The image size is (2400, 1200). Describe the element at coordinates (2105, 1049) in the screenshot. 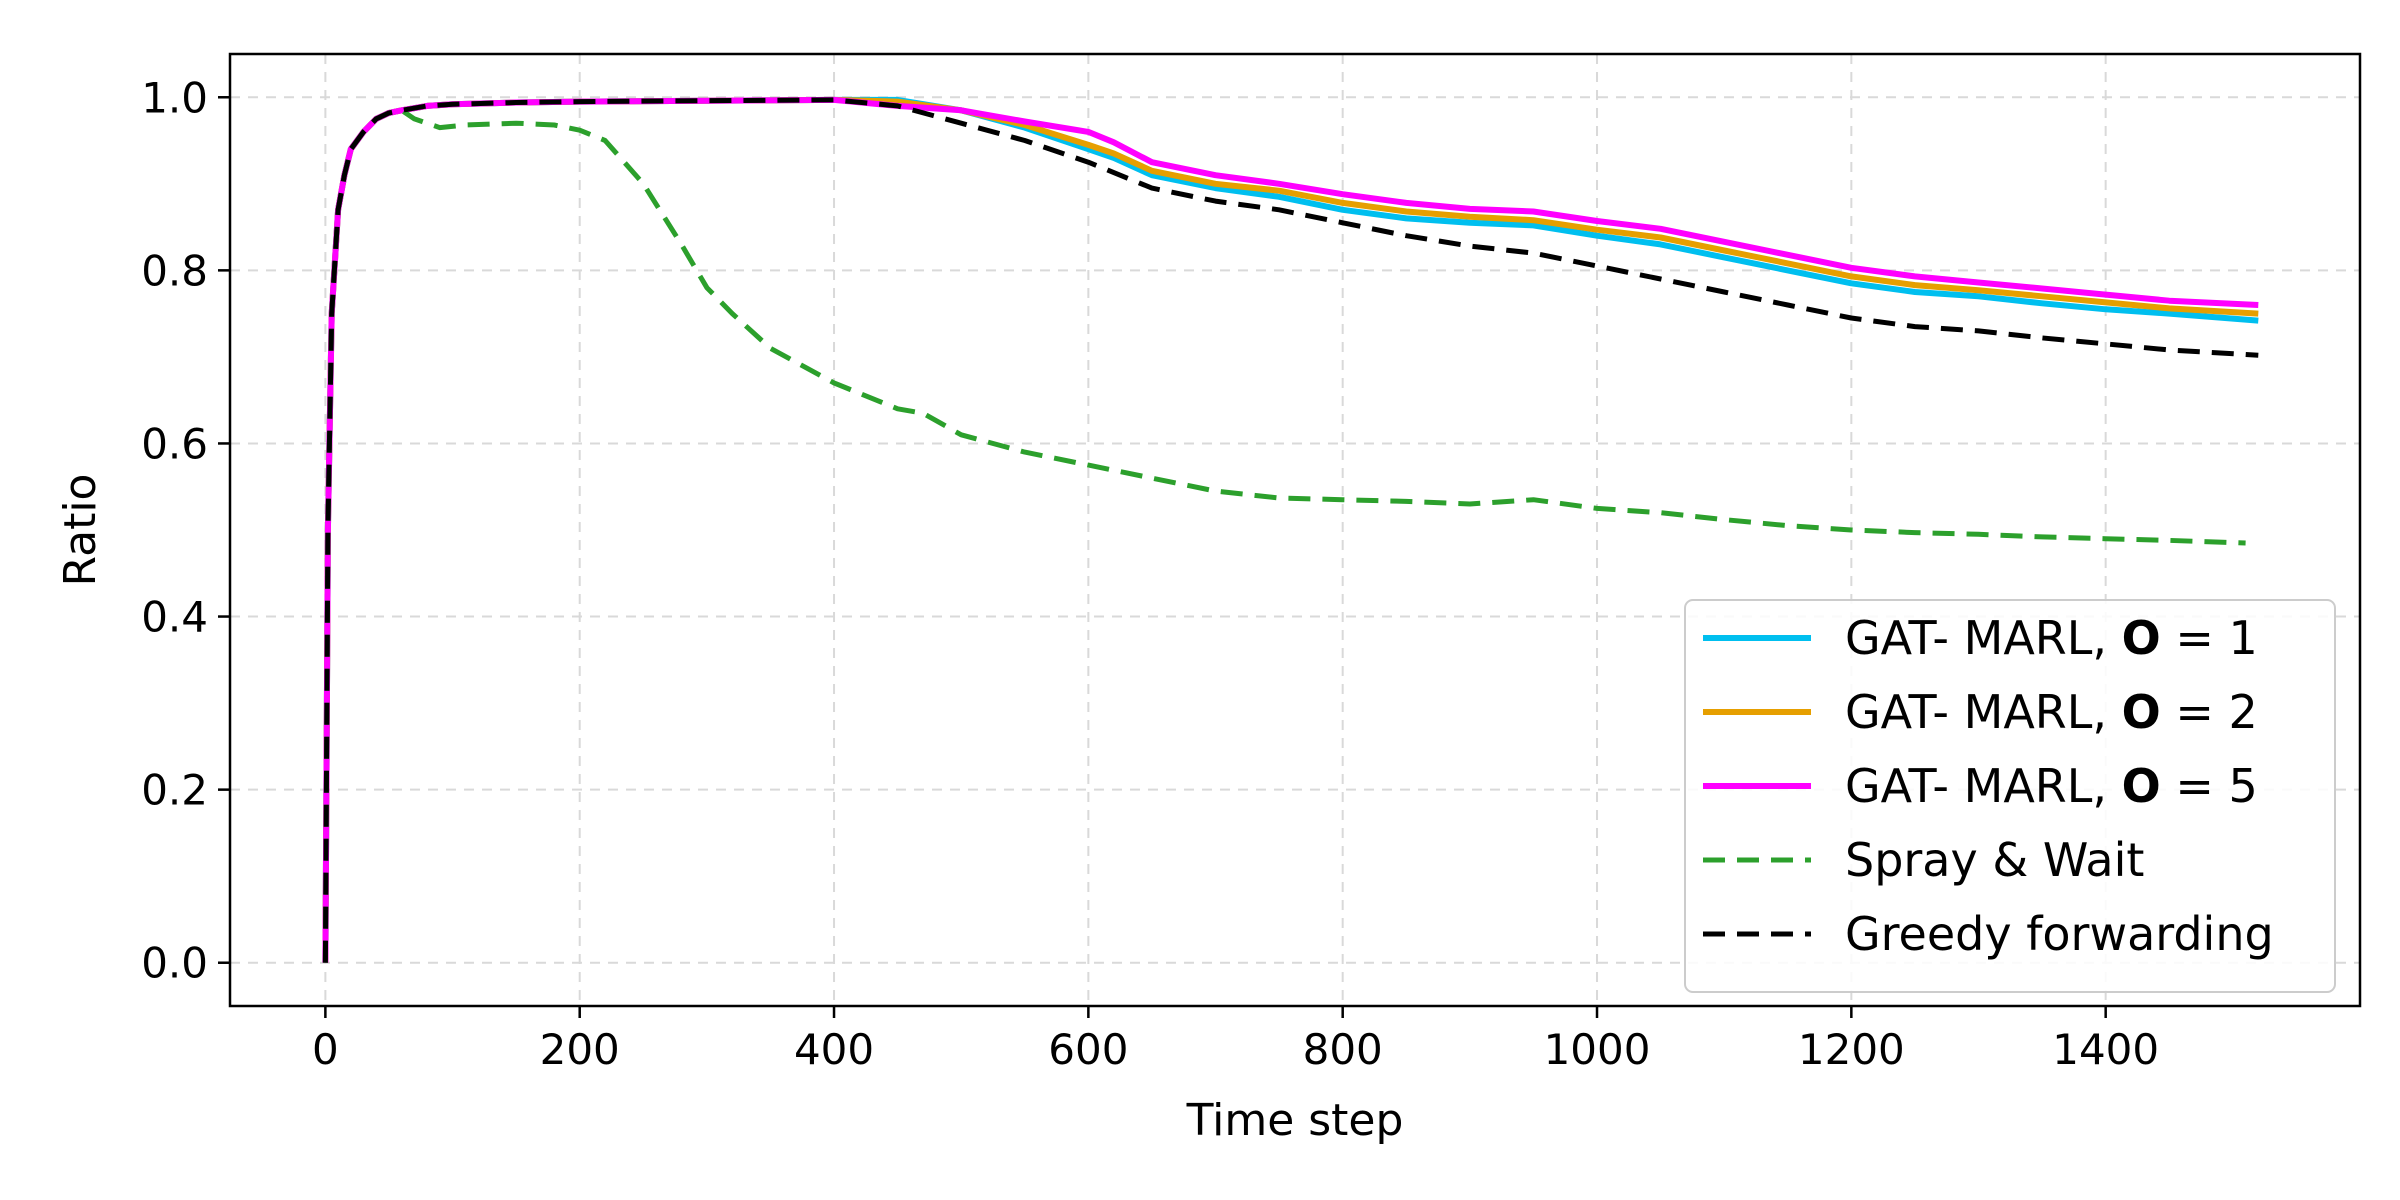

I see `x-tick-label: 1400` at that location.